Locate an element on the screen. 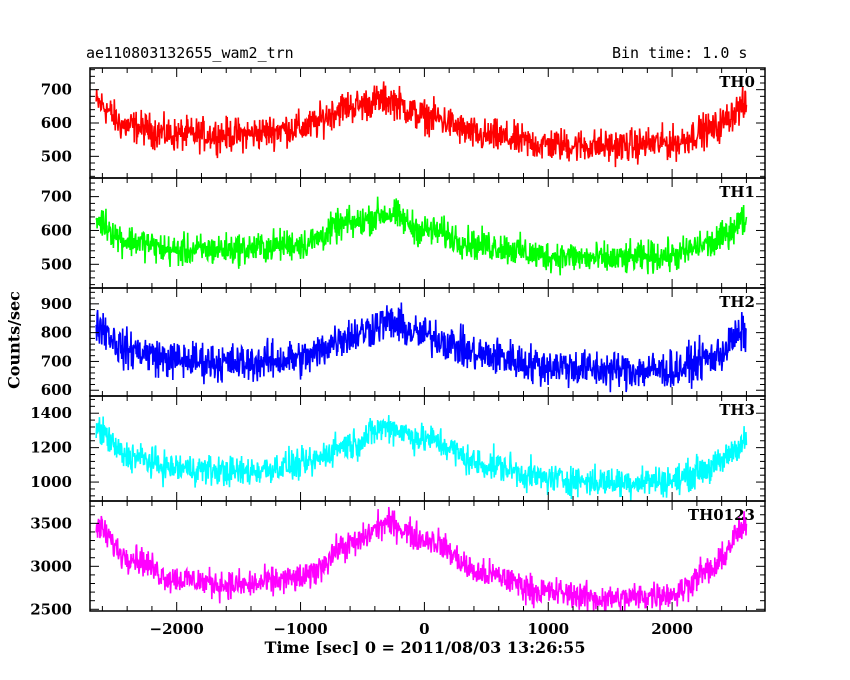 This screenshot has height=680, width=850. y-tick-label: 900 is located at coordinates (56, 304).